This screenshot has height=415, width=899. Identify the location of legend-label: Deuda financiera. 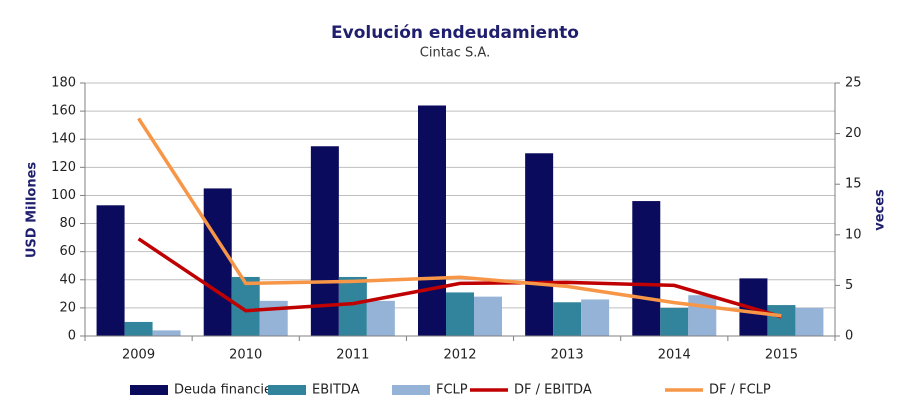
(229, 390).